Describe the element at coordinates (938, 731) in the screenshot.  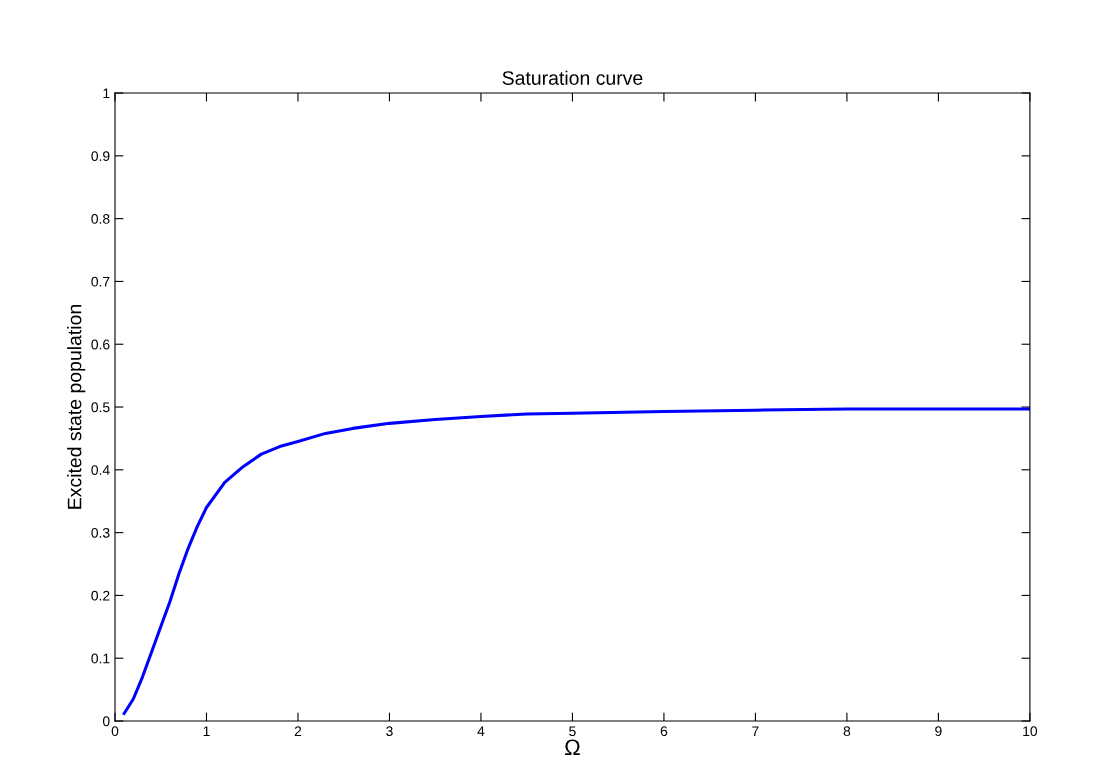
I see `x-tick-label: 9` at that location.